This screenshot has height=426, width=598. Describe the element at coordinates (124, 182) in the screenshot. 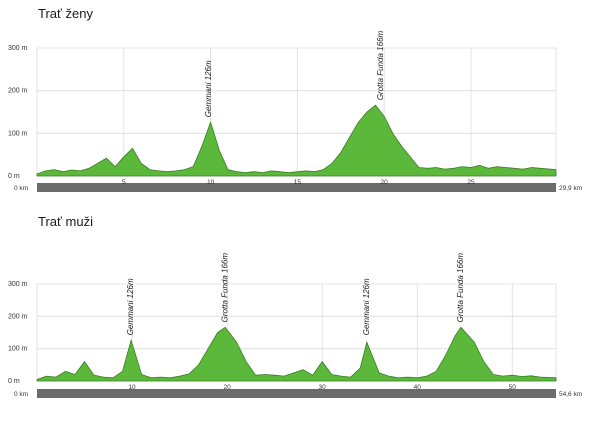

I see `x-tick-label: 5` at that location.